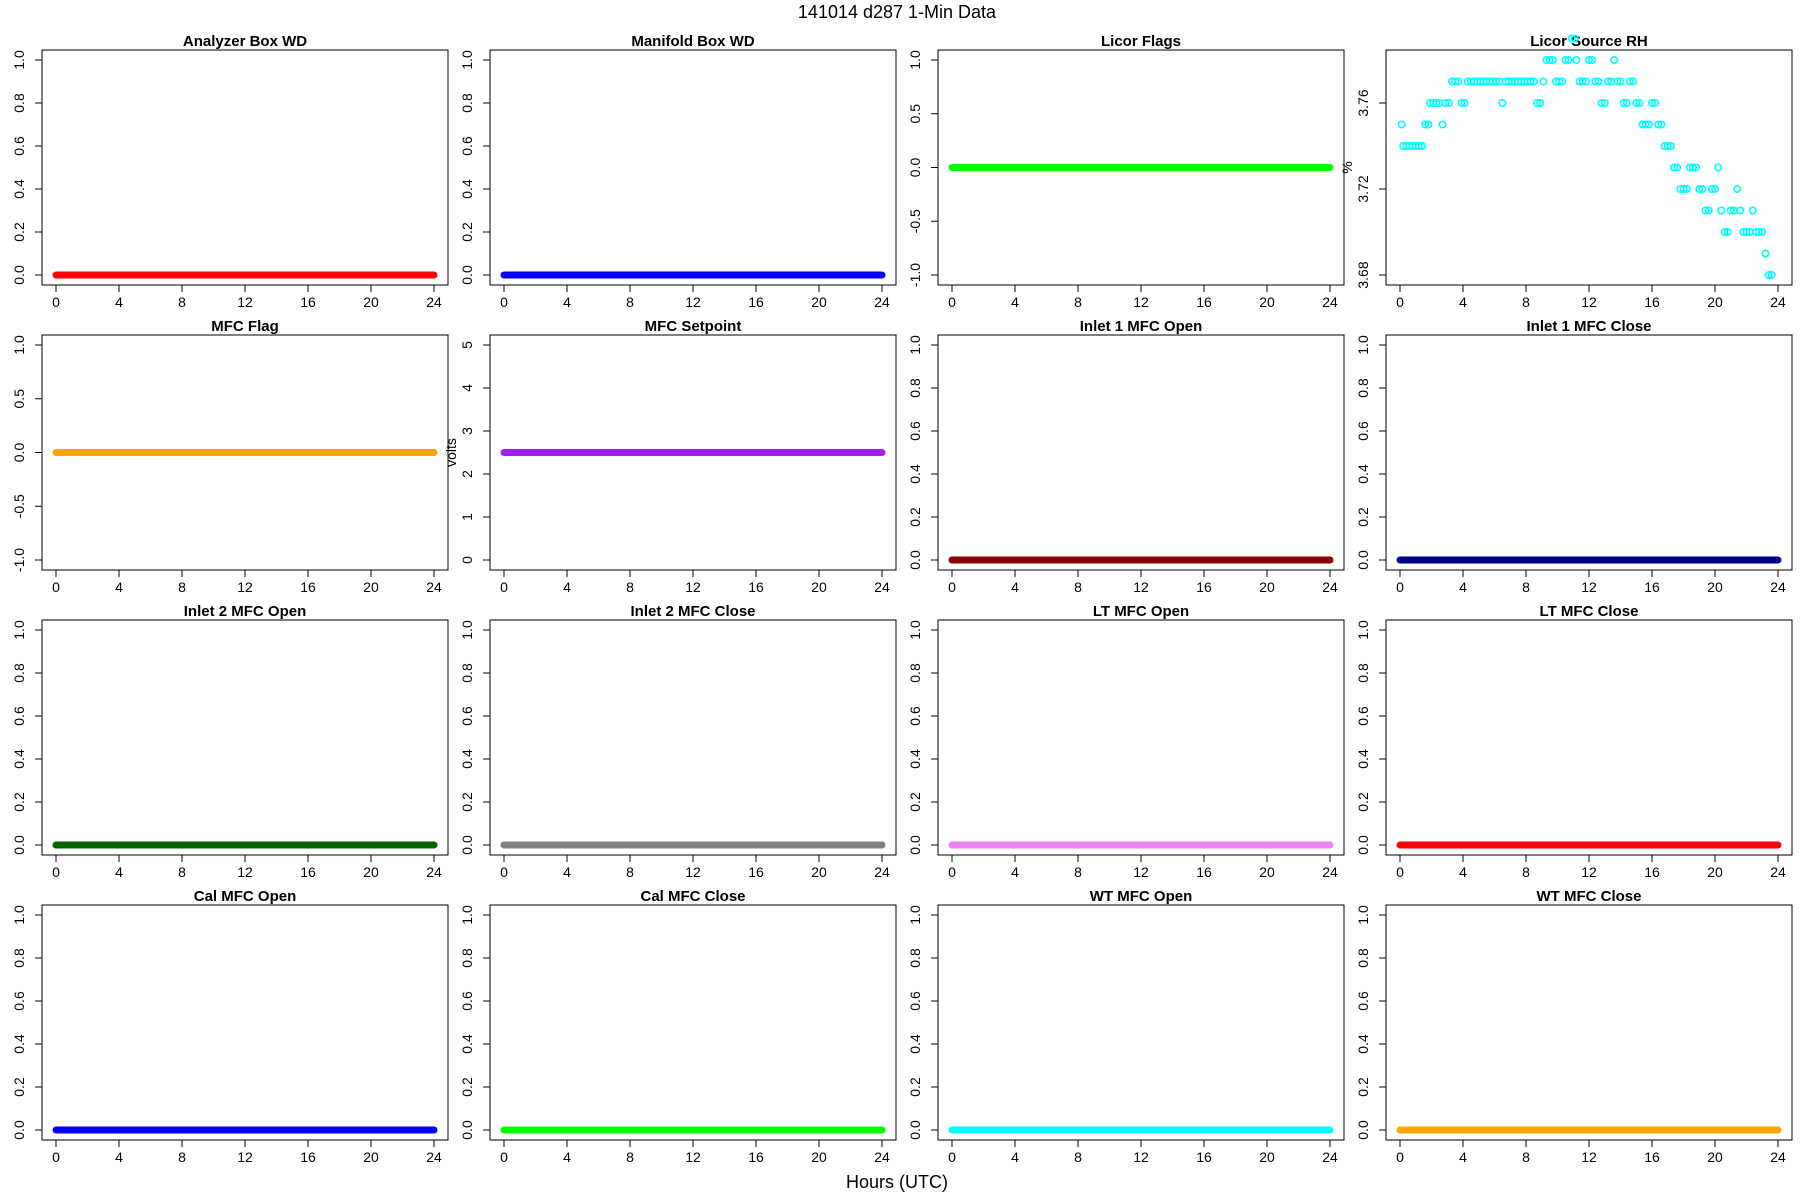  What do you see at coordinates (1141, 611) in the screenshot?
I see `panel-title: LT MFC Open` at bounding box center [1141, 611].